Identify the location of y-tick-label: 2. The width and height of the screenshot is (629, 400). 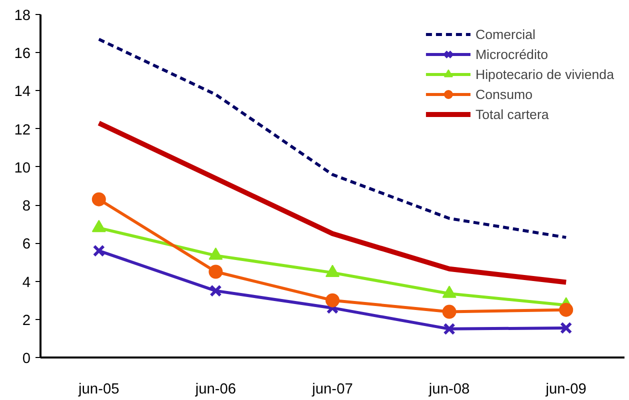
(26, 320).